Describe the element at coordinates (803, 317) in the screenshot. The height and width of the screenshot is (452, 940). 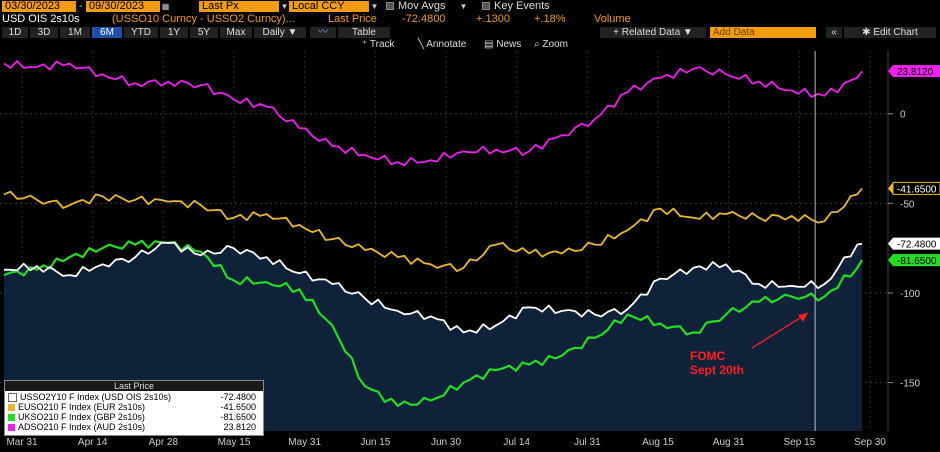
I see `annotation-arrowhead` at that location.